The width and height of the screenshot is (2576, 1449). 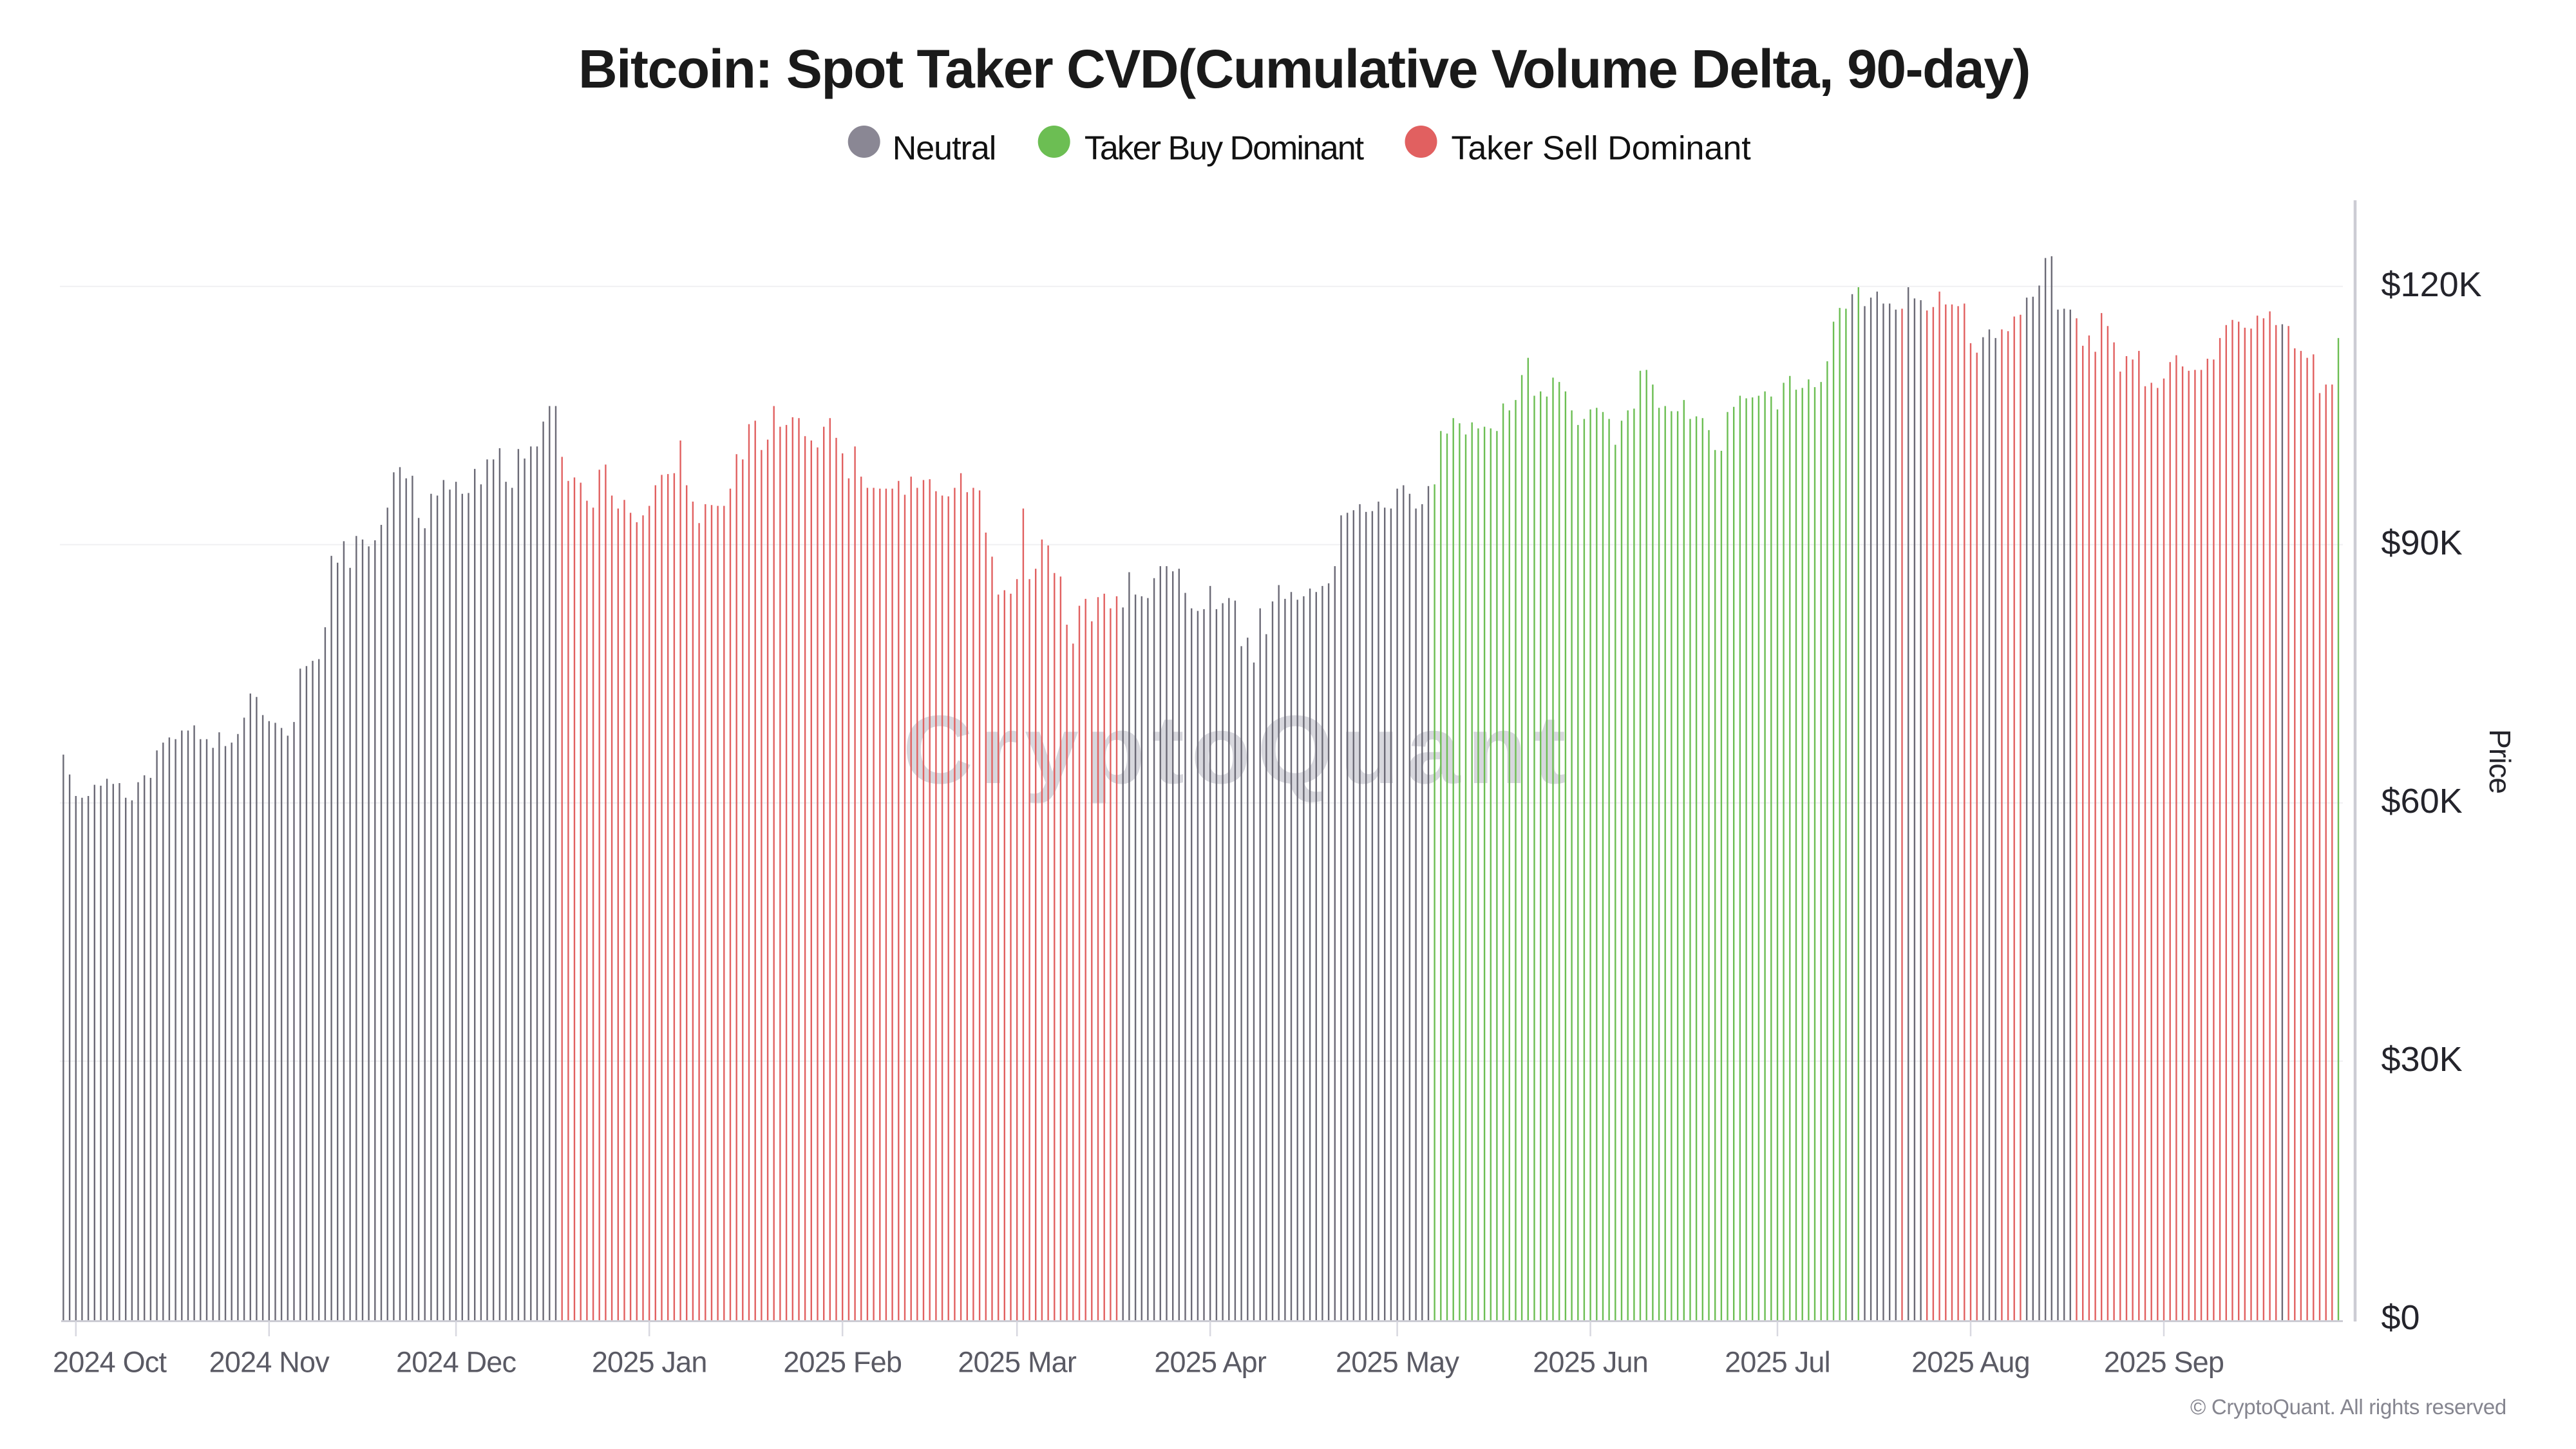 I want to click on svg-text: $30K, so click(x=2423, y=1060).